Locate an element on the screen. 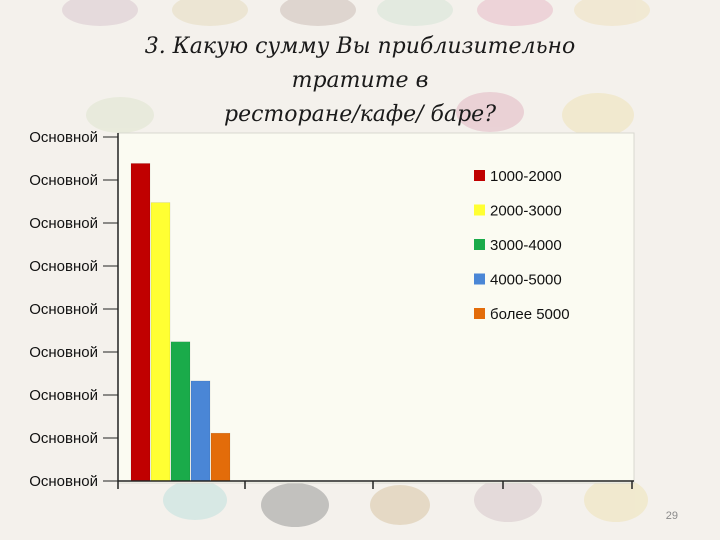 The height and width of the screenshot is (540, 720). legend-label: более 5000 is located at coordinates (530, 314).